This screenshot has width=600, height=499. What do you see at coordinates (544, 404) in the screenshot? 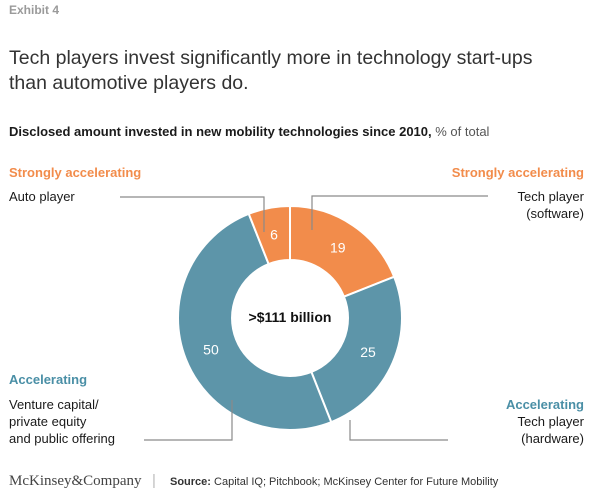
I see `label-hardware-group: Accelerating` at bounding box center [544, 404].